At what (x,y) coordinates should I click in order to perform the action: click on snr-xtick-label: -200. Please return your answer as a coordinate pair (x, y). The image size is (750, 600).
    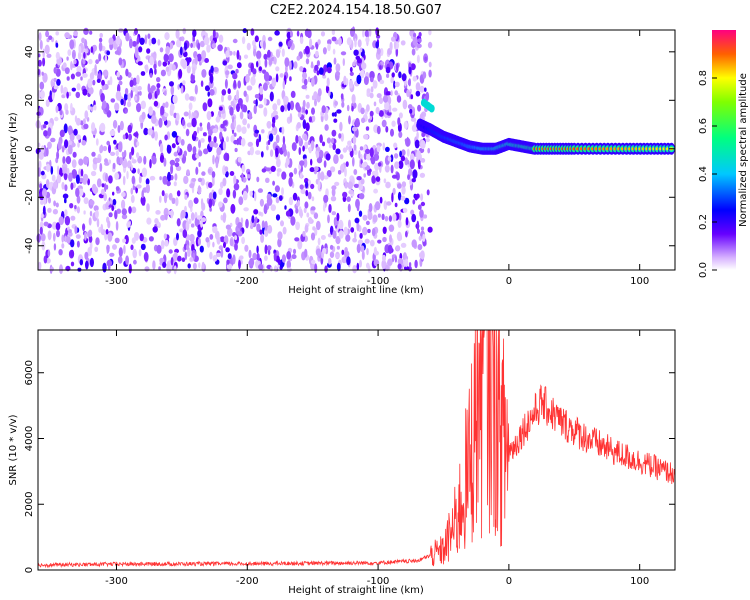
    Looking at the image, I should click on (247, 581).